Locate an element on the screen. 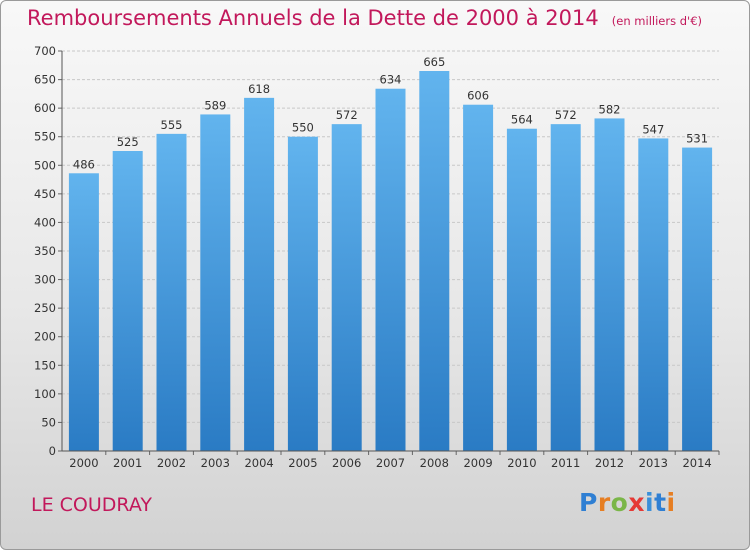 Image resolution: width=750 pixels, height=550 pixels. x-tick-label: 2002 is located at coordinates (171, 463).